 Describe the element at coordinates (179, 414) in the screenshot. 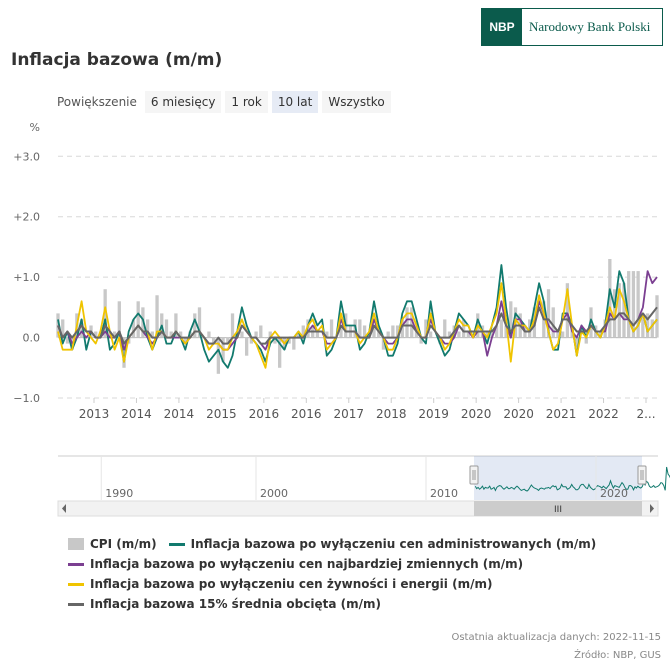

I see `x-tick-label: 2014` at that location.